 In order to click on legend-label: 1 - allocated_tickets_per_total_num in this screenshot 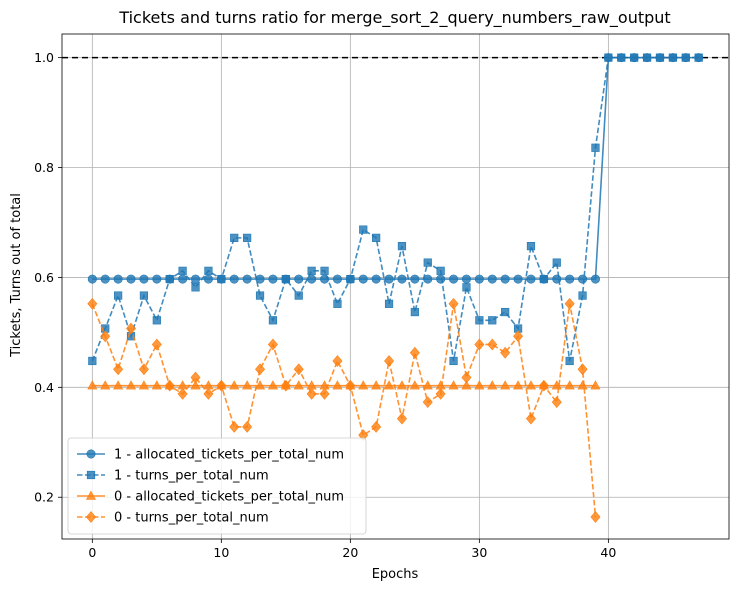, I will do `click(229, 455)`.